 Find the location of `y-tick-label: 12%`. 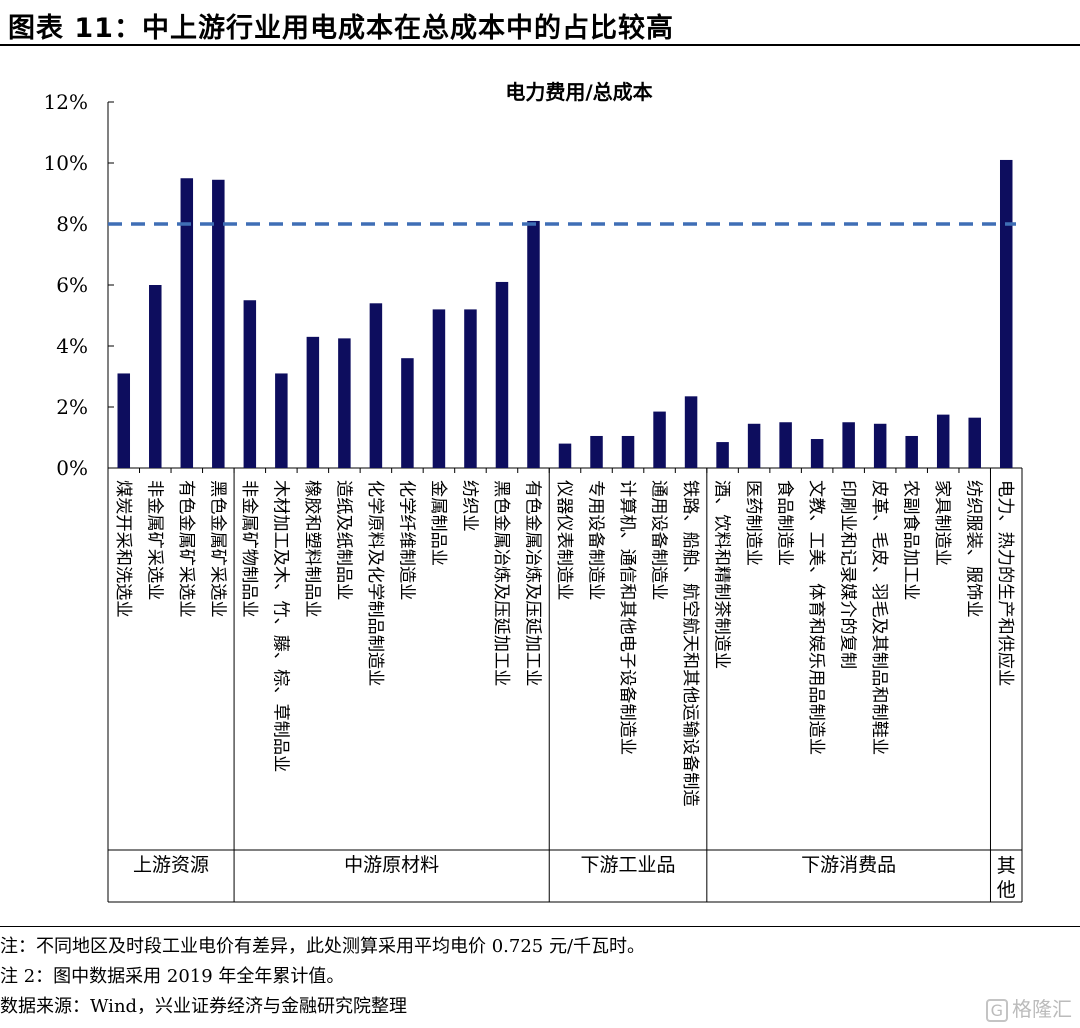

y-tick-label: 12% is located at coordinates (66, 102).